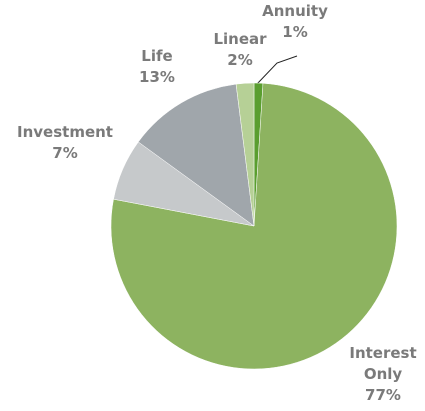 The width and height of the screenshot is (425, 411). I want to click on slice-label: Investment, so click(65, 132).